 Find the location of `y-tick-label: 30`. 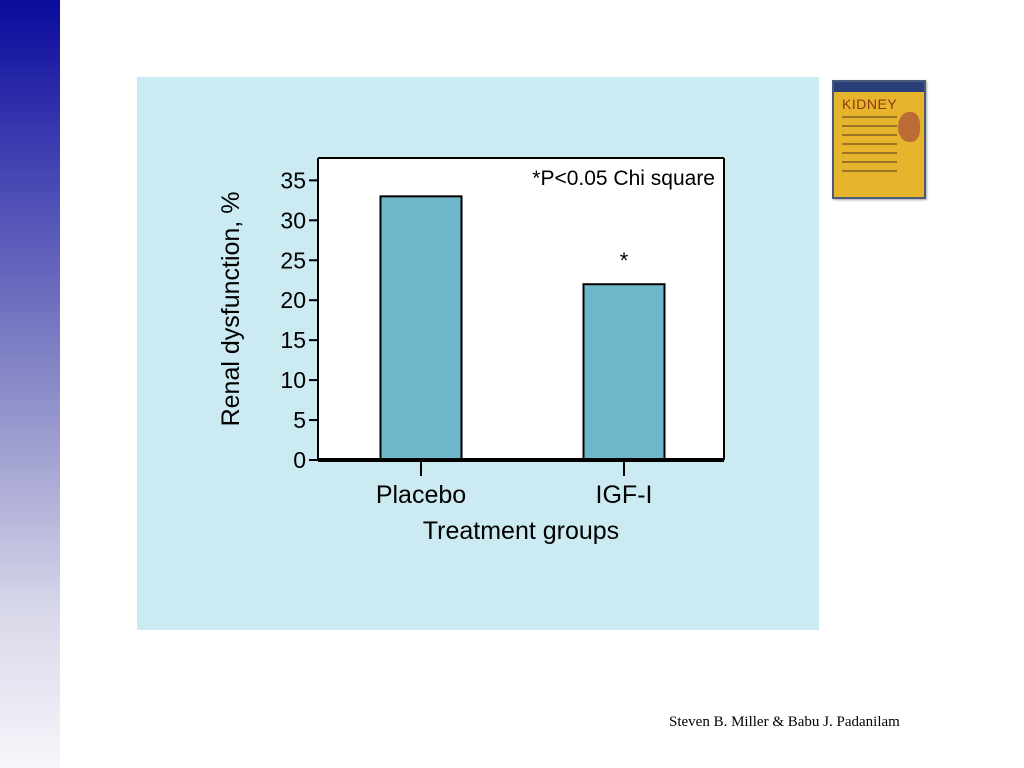

y-tick-label: 30 is located at coordinates (293, 220).